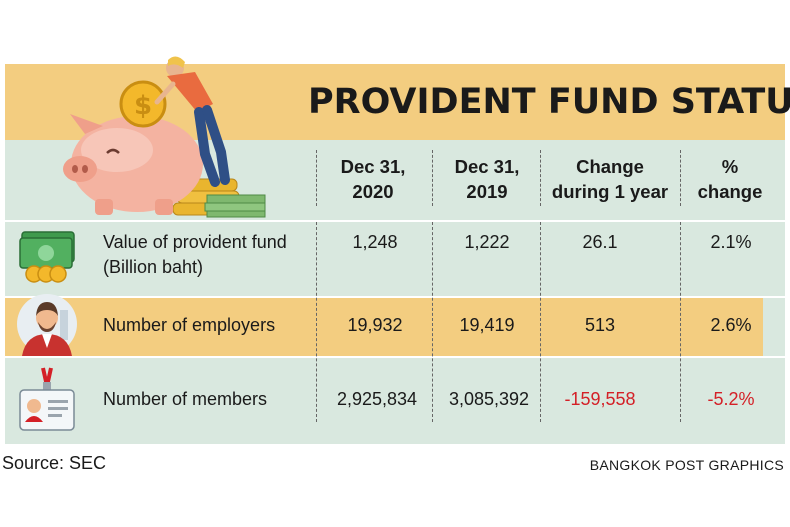 This screenshot has height=527, width=790. Describe the element at coordinates (600, 242) in the screenshot. I see `table-cell: 26.1` at that location.